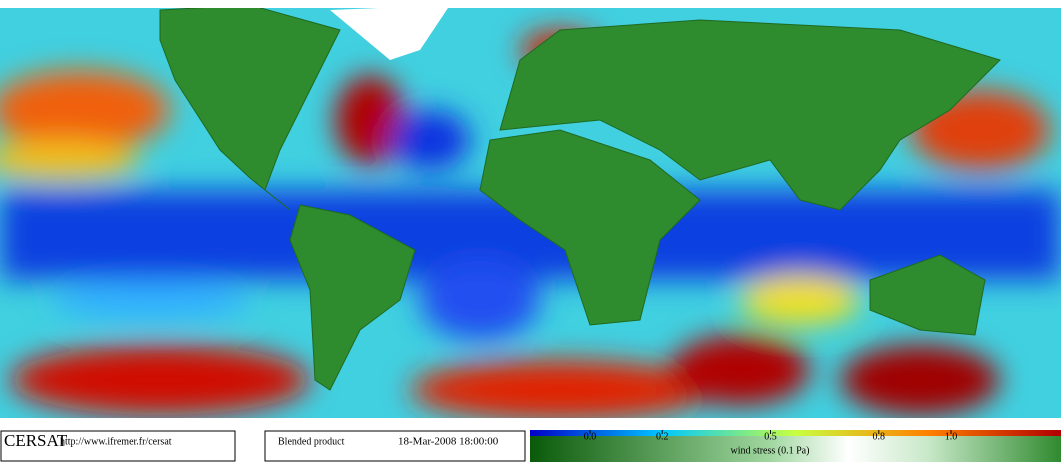  I want to click on colorbar, so click(795, 449).